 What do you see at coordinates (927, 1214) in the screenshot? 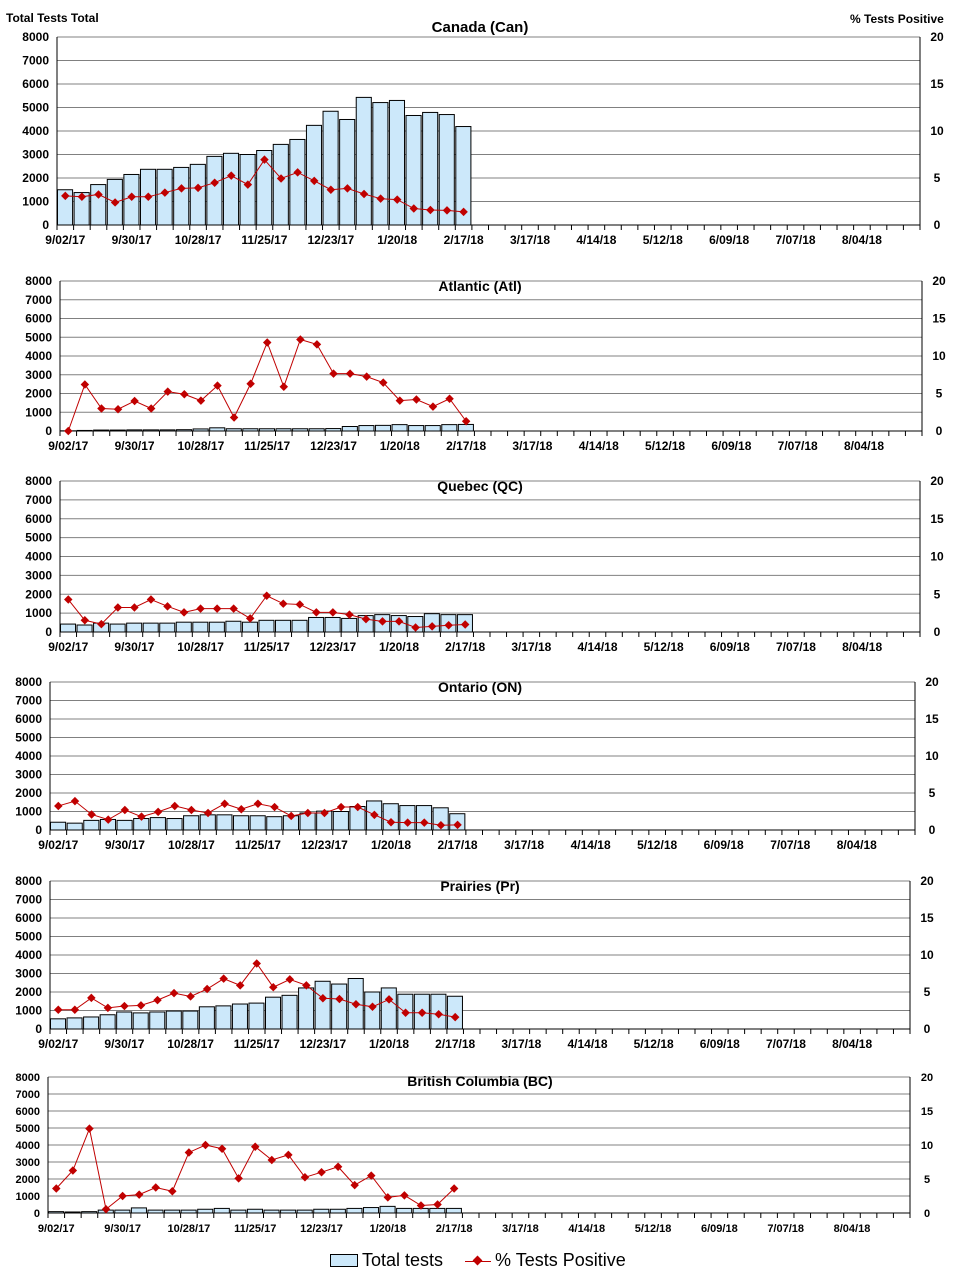
I see `y2-tick-label: 0` at bounding box center [927, 1214].